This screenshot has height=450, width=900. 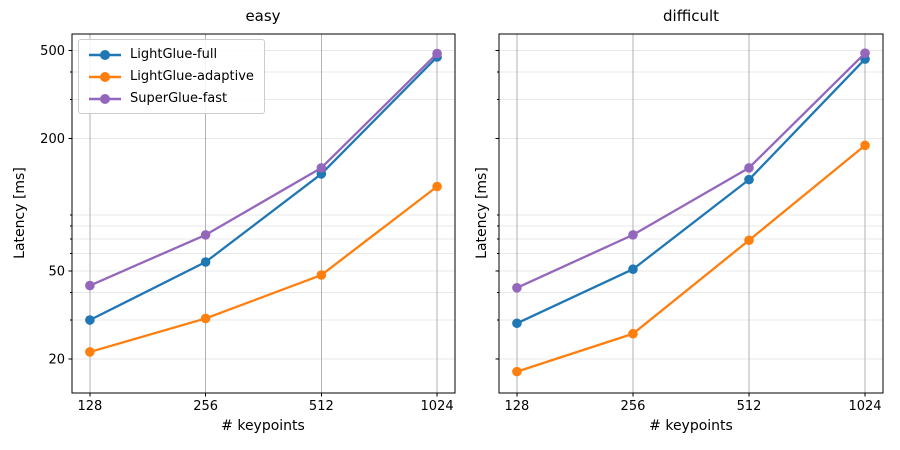 I want to click on subplot-title-easy: easy, so click(x=263, y=16).